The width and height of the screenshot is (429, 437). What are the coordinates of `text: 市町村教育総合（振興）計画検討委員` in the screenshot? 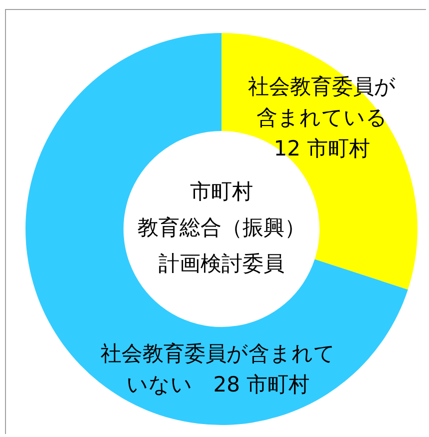 It's located at (222, 227).